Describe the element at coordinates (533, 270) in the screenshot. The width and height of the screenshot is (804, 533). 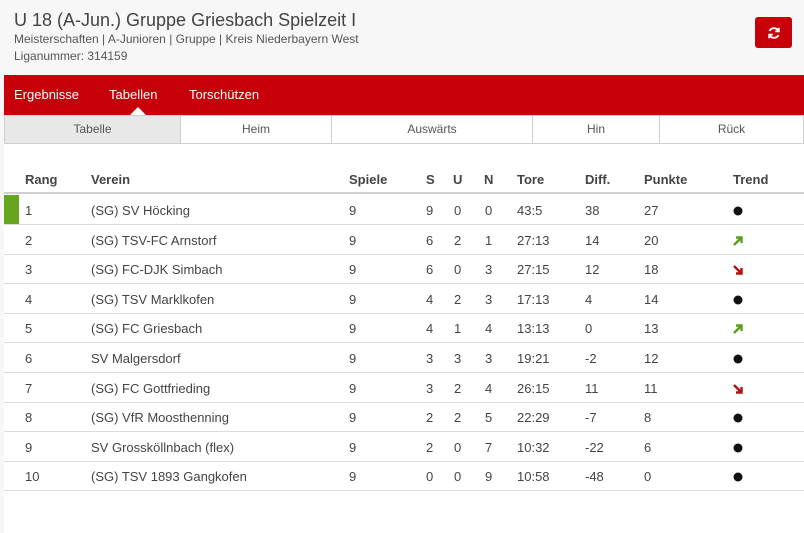
I see `cell-tore: 27:15` at that location.